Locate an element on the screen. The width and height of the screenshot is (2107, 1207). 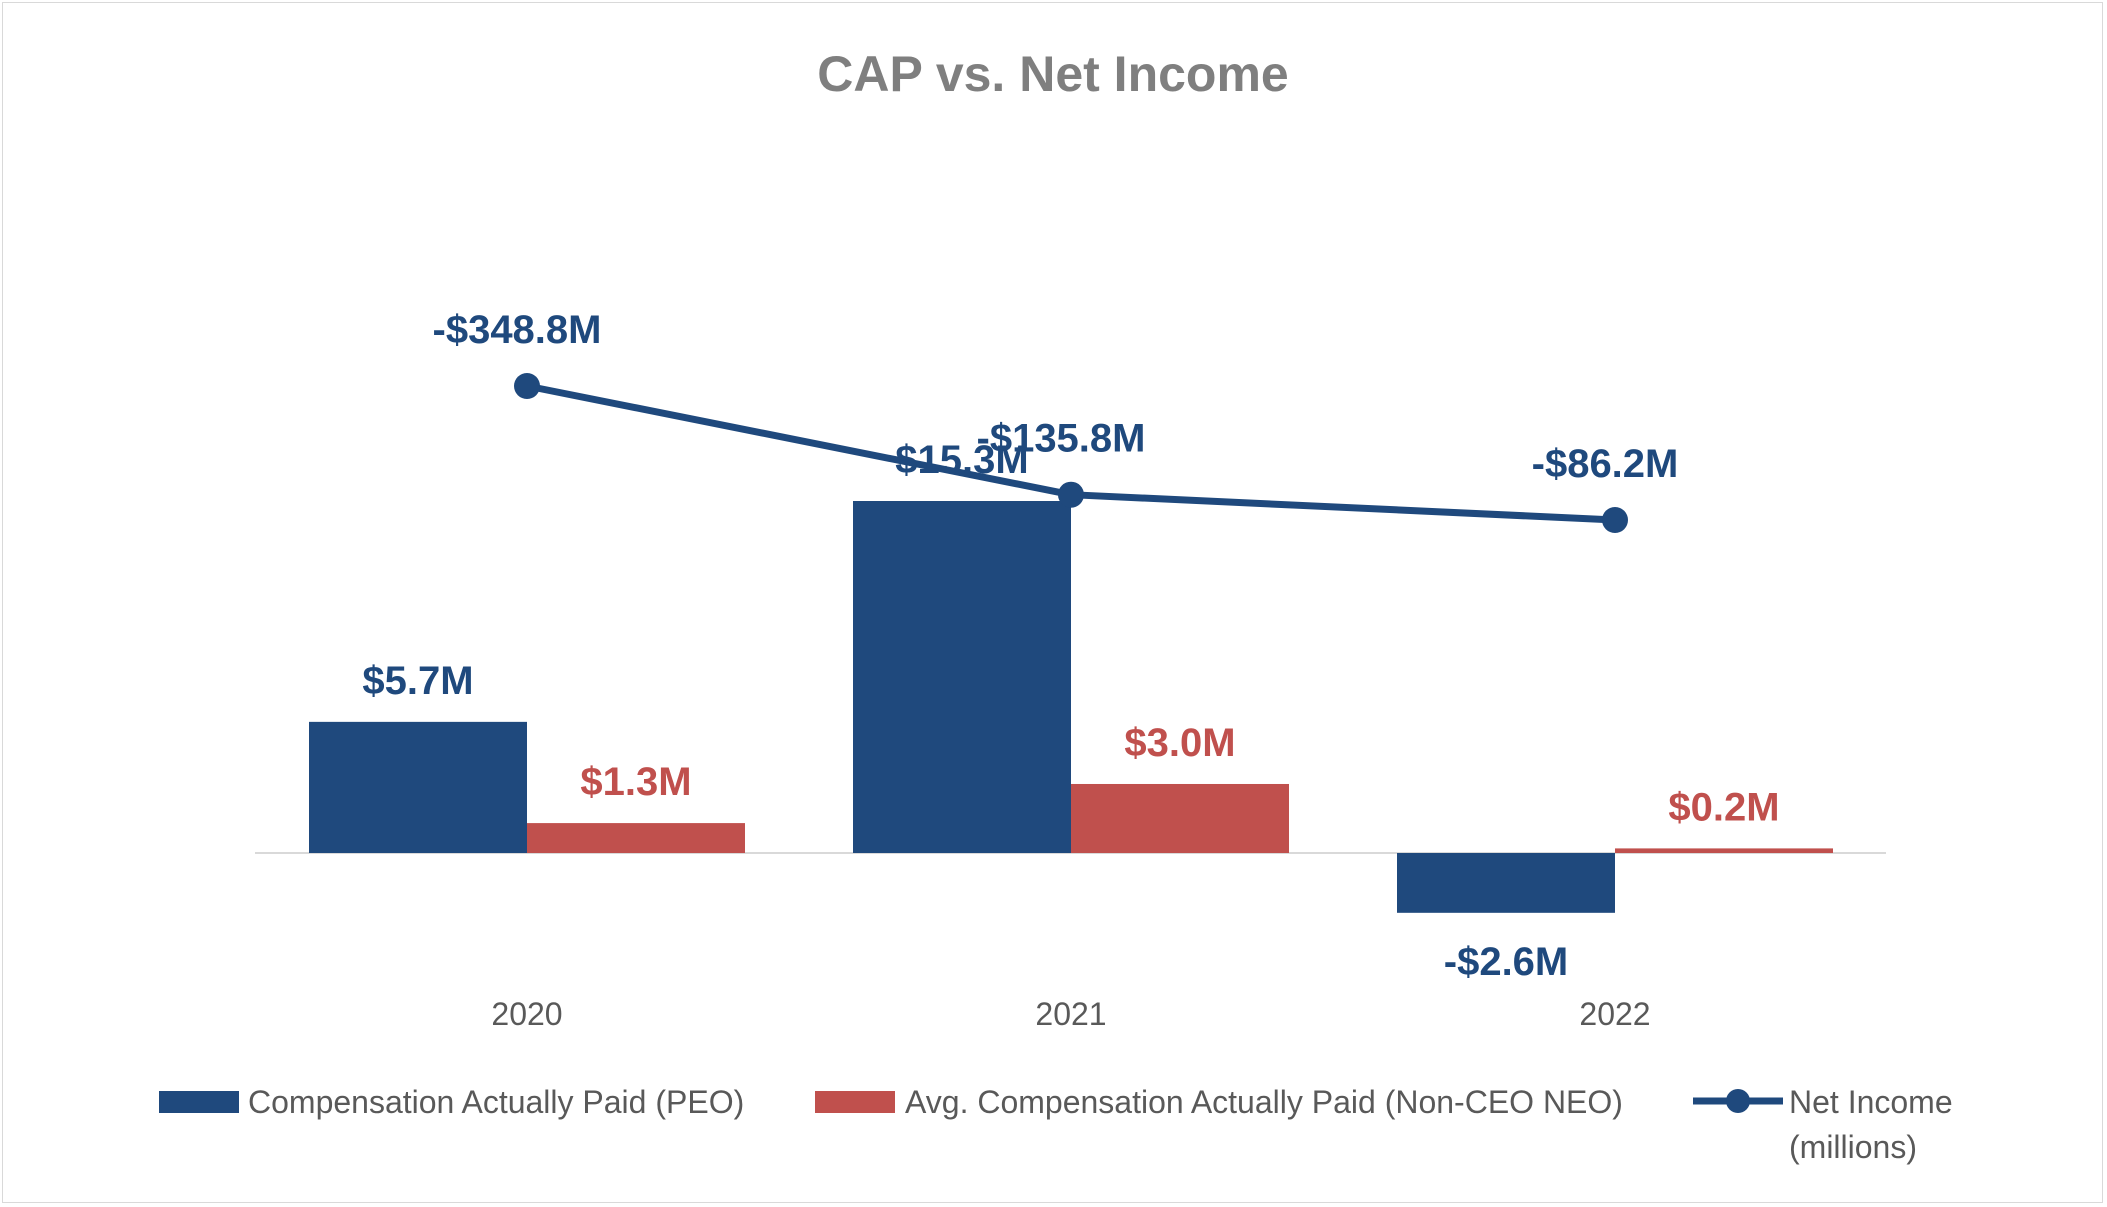
net-income-label-2022: -$86.2M is located at coordinates (1605, 464).